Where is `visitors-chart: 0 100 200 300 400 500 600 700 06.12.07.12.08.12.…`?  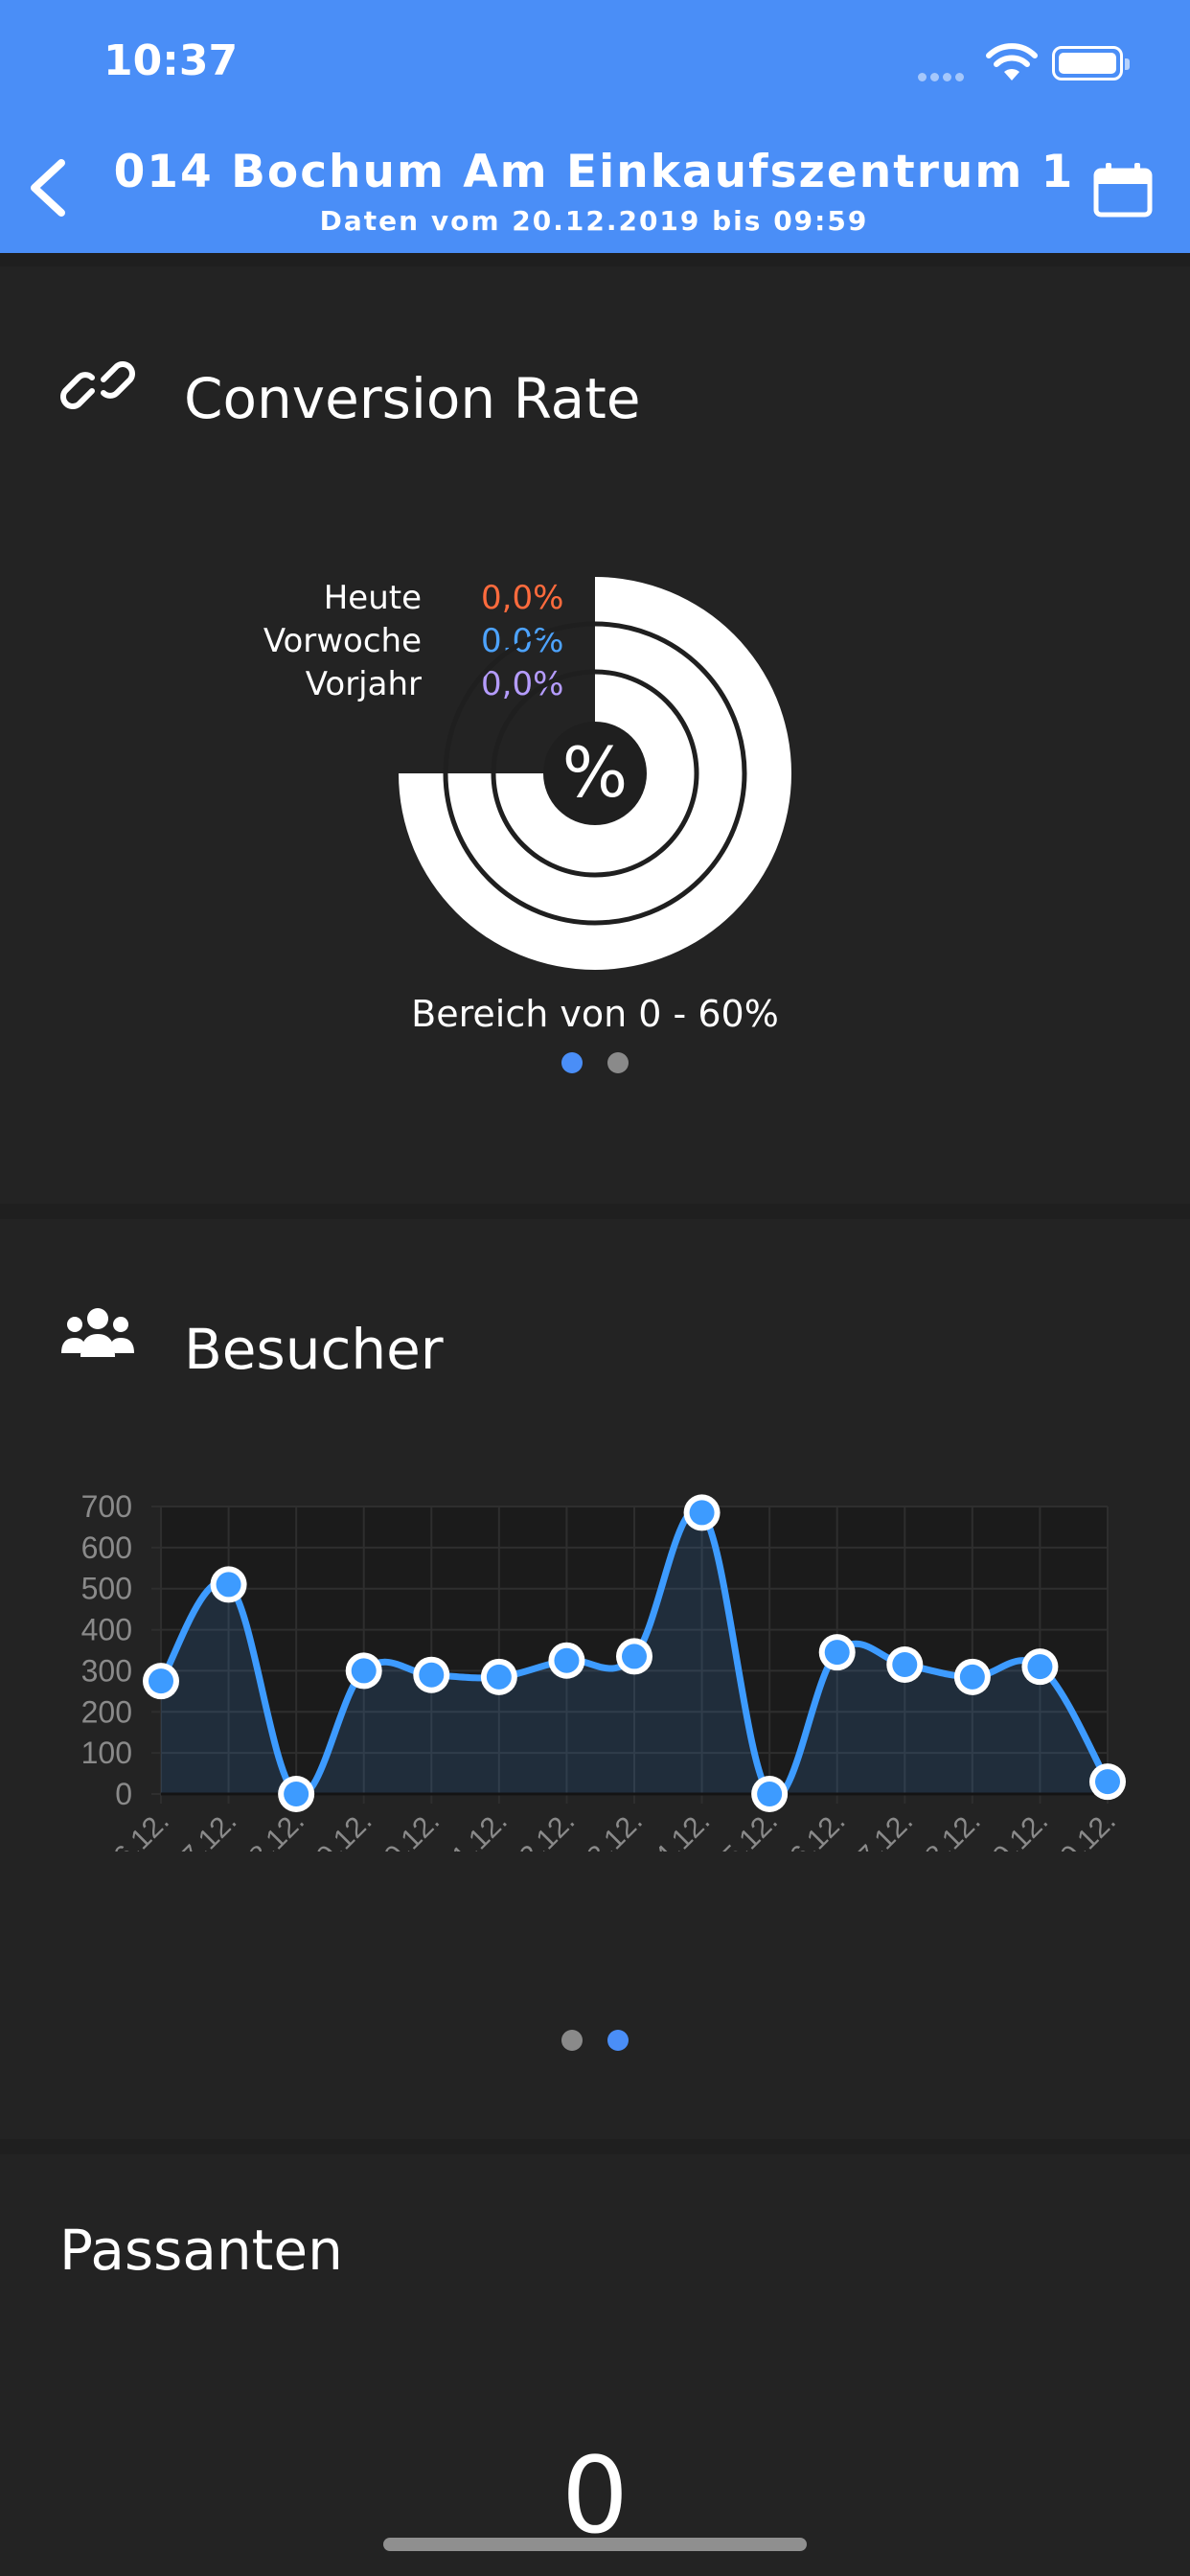
visitors-chart: 0 100 200 300 400 500 600 700 06.12.07.12.08.12.… is located at coordinates (595, 1669).